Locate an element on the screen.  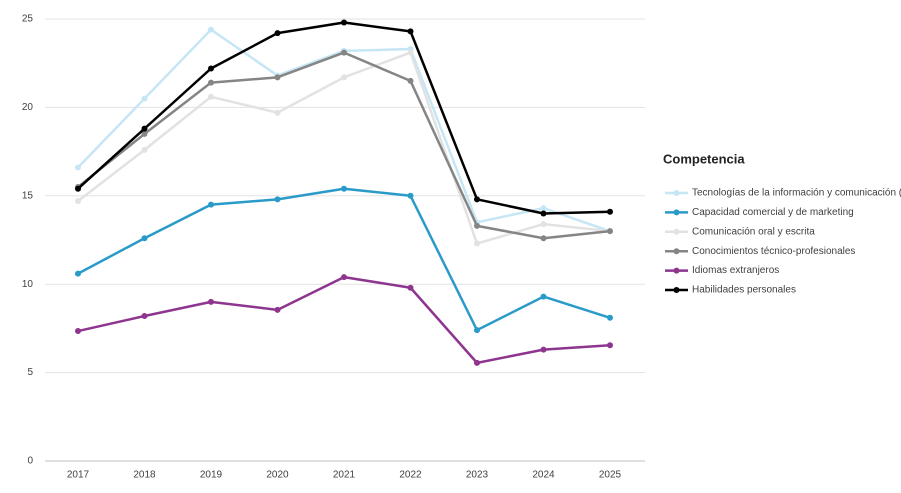
y-tick-label: 5 is located at coordinates (30, 372).